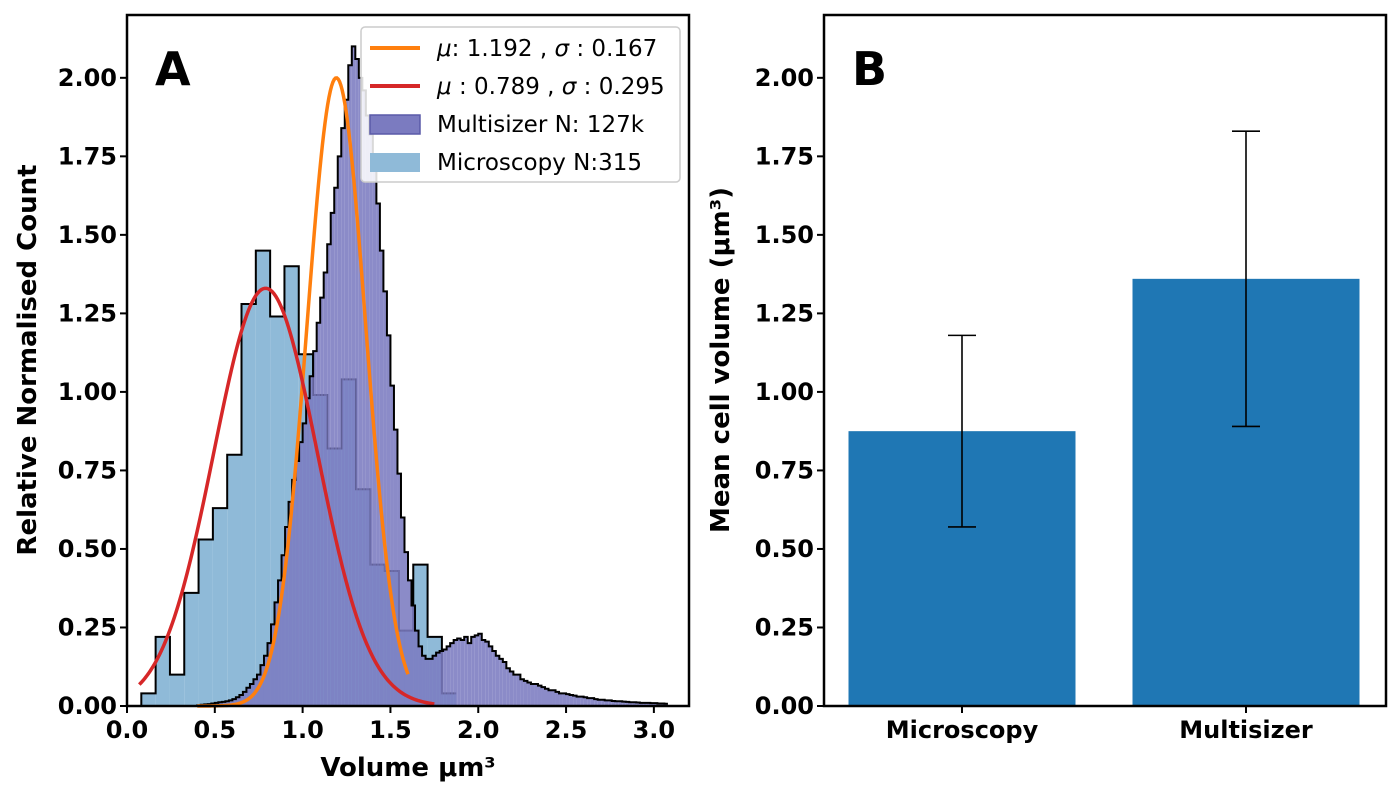 This screenshot has width=1400, height=800. What do you see at coordinates (721, 360) in the screenshot?
I see `panel-b-ylabel: Mean cell volume (μm³)` at bounding box center [721, 360].